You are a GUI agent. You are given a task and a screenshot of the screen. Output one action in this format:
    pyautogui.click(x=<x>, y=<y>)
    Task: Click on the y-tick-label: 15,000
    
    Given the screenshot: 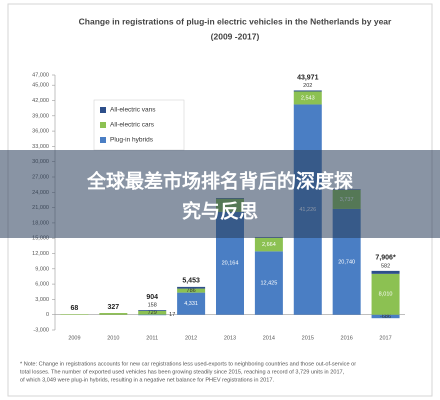 What is the action you would take?
    pyautogui.click(x=40, y=239)
    